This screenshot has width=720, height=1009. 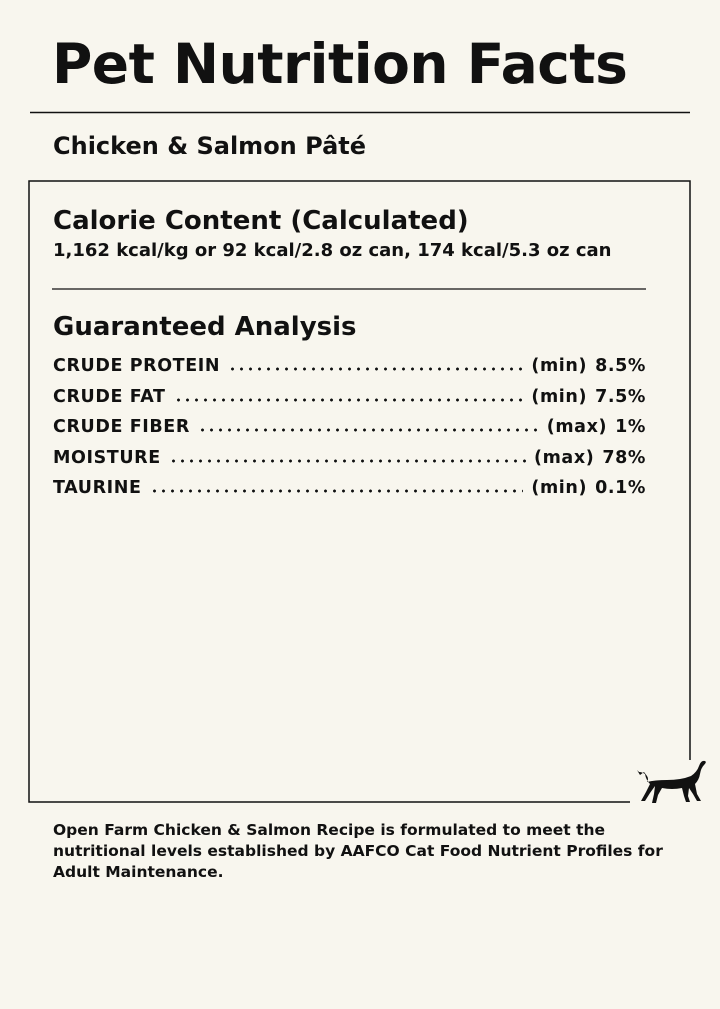 I want to click on nutrient: MOISTURE, so click(x=107, y=457).